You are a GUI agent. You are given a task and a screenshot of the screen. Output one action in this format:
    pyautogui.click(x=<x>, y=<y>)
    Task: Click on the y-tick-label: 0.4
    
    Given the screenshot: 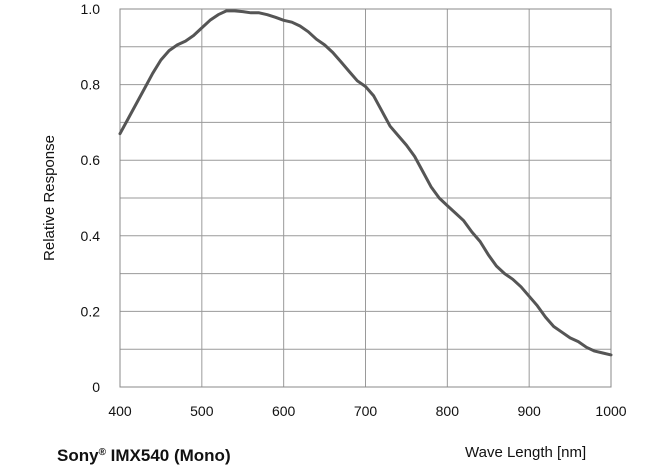 What is the action you would take?
    pyautogui.click(x=91, y=236)
    